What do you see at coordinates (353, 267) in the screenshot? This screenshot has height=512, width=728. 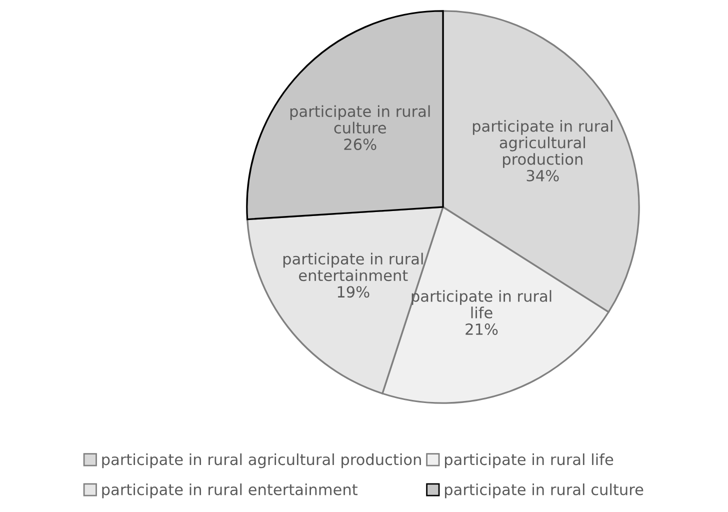 I see `slice-label: participate in rural entertainment` at bounding box center [353, 267].